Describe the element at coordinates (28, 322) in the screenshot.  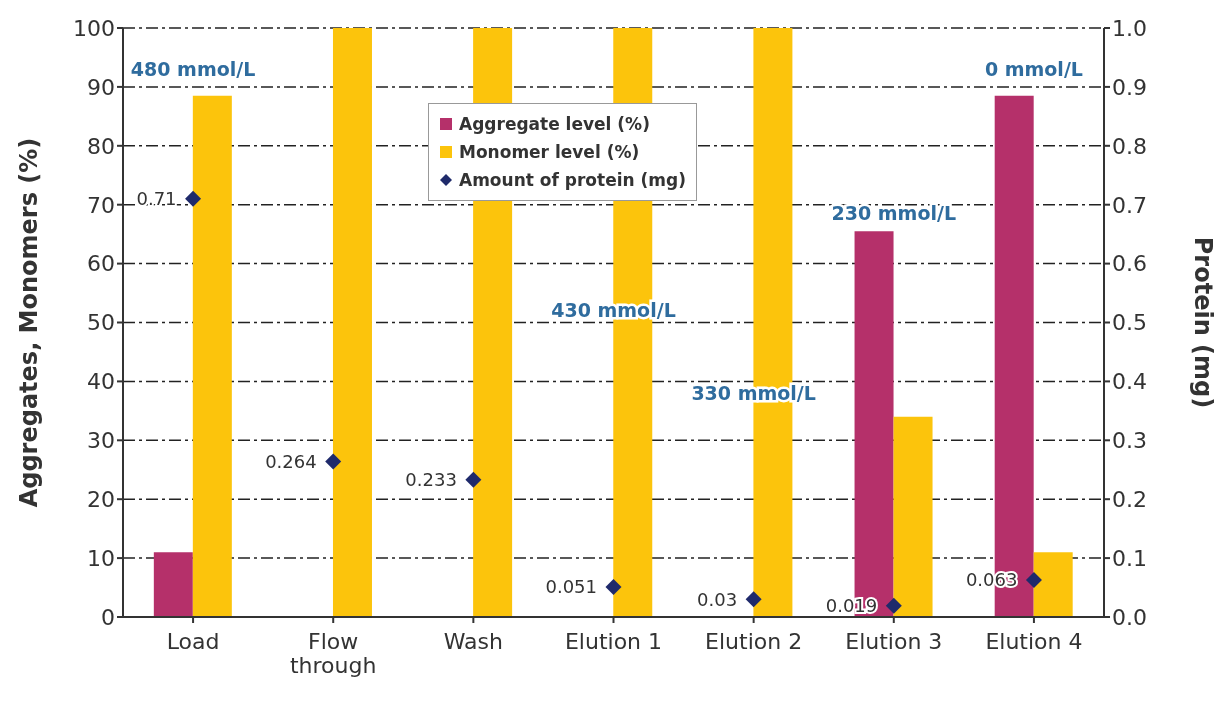
I see `y-axis-title: Aggregates, Monomers (%)` at that location.